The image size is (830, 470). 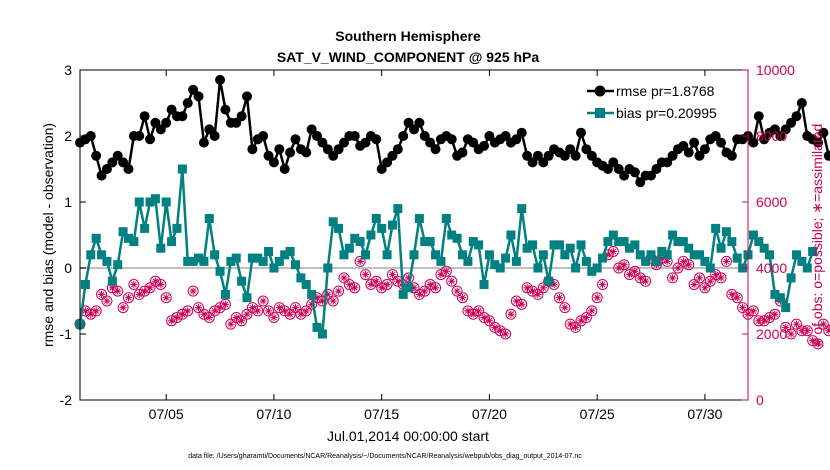 What do you see at coordinates (600, 91) in the screenshot?
I see `legend-rmse-marker` at bounding box center [600, 91].